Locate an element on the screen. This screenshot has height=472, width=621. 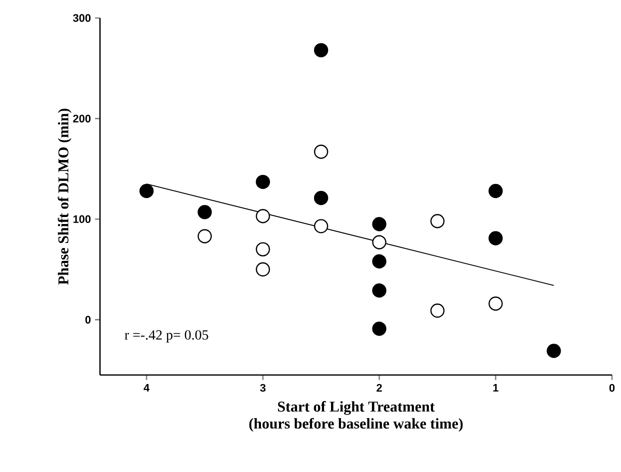
x-axis-title: Start of Light Treatment (hours before baseline wake time) is located at coordinates (356, 416).